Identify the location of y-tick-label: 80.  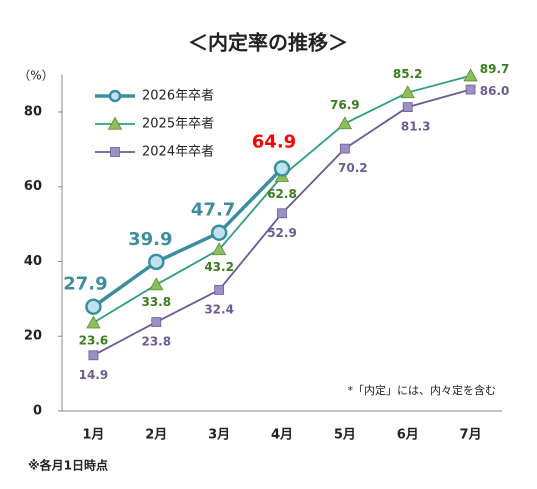
(33, 111).